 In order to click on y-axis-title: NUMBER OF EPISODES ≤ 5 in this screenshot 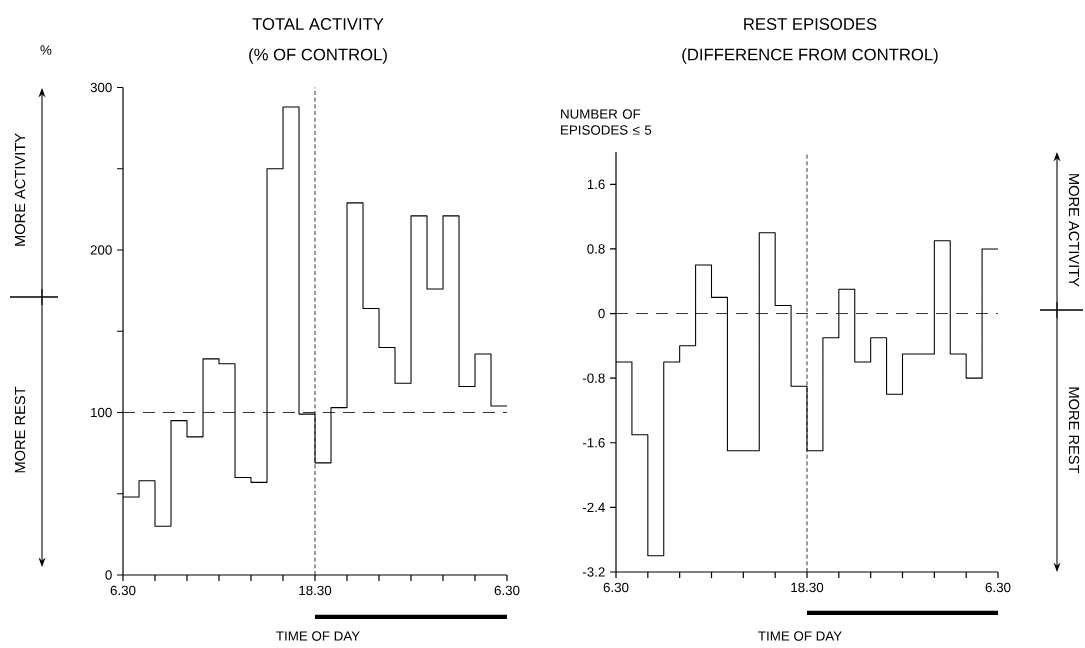, I will do `click(606, 122)`.